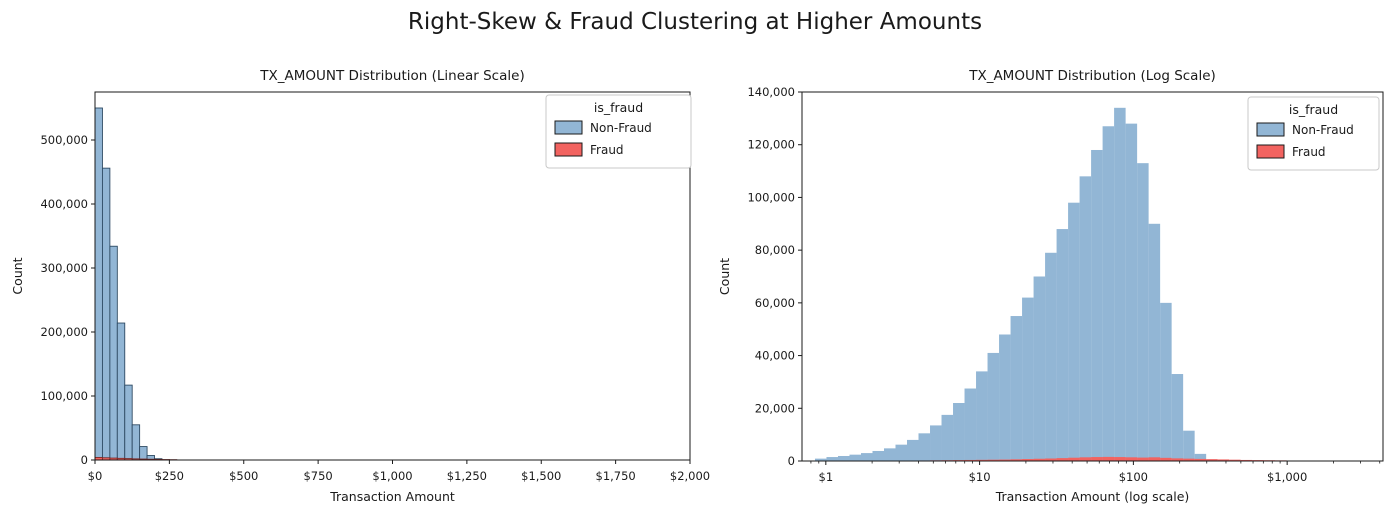 This screenshot has width=1390, height=515. I want to click on y-tick-label: 80,000, so click(775, 250).